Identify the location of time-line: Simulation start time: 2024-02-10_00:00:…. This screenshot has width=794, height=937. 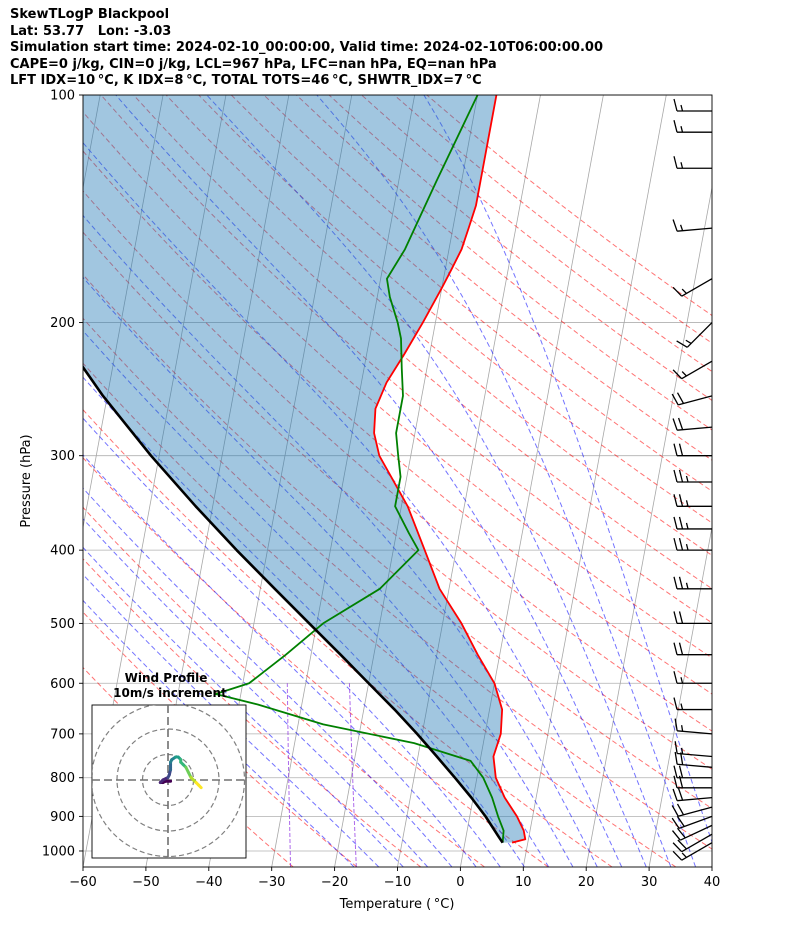
(306, 47).